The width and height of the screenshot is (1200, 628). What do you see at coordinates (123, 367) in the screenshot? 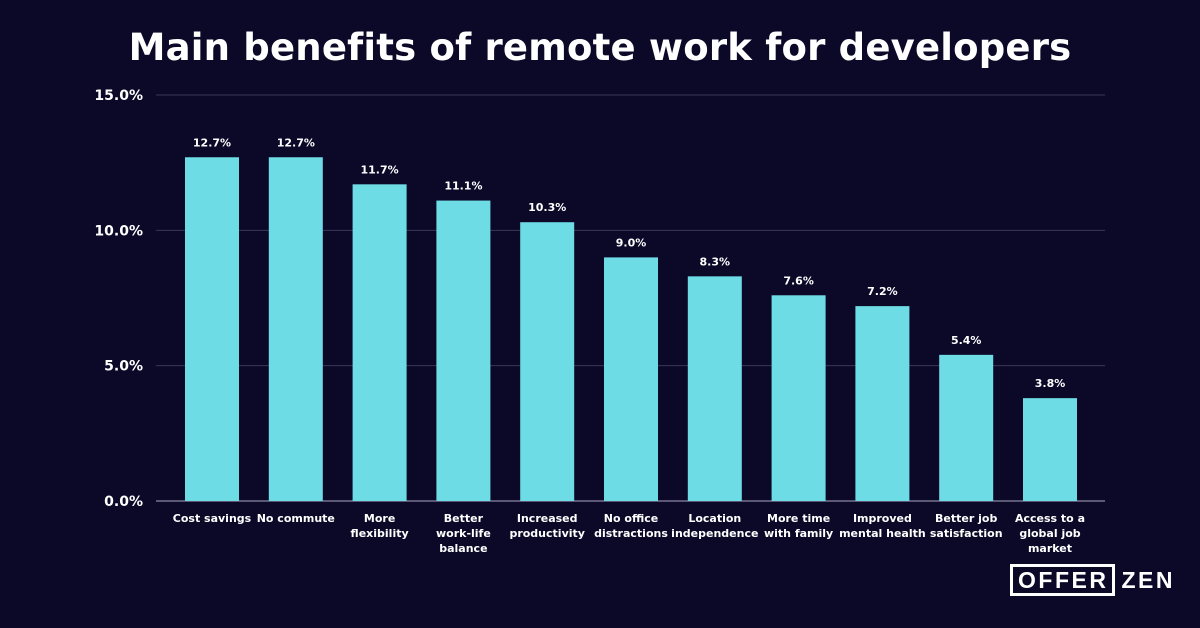
I see `y-tick-label: 5.0%` at bounding box center [123, 367].